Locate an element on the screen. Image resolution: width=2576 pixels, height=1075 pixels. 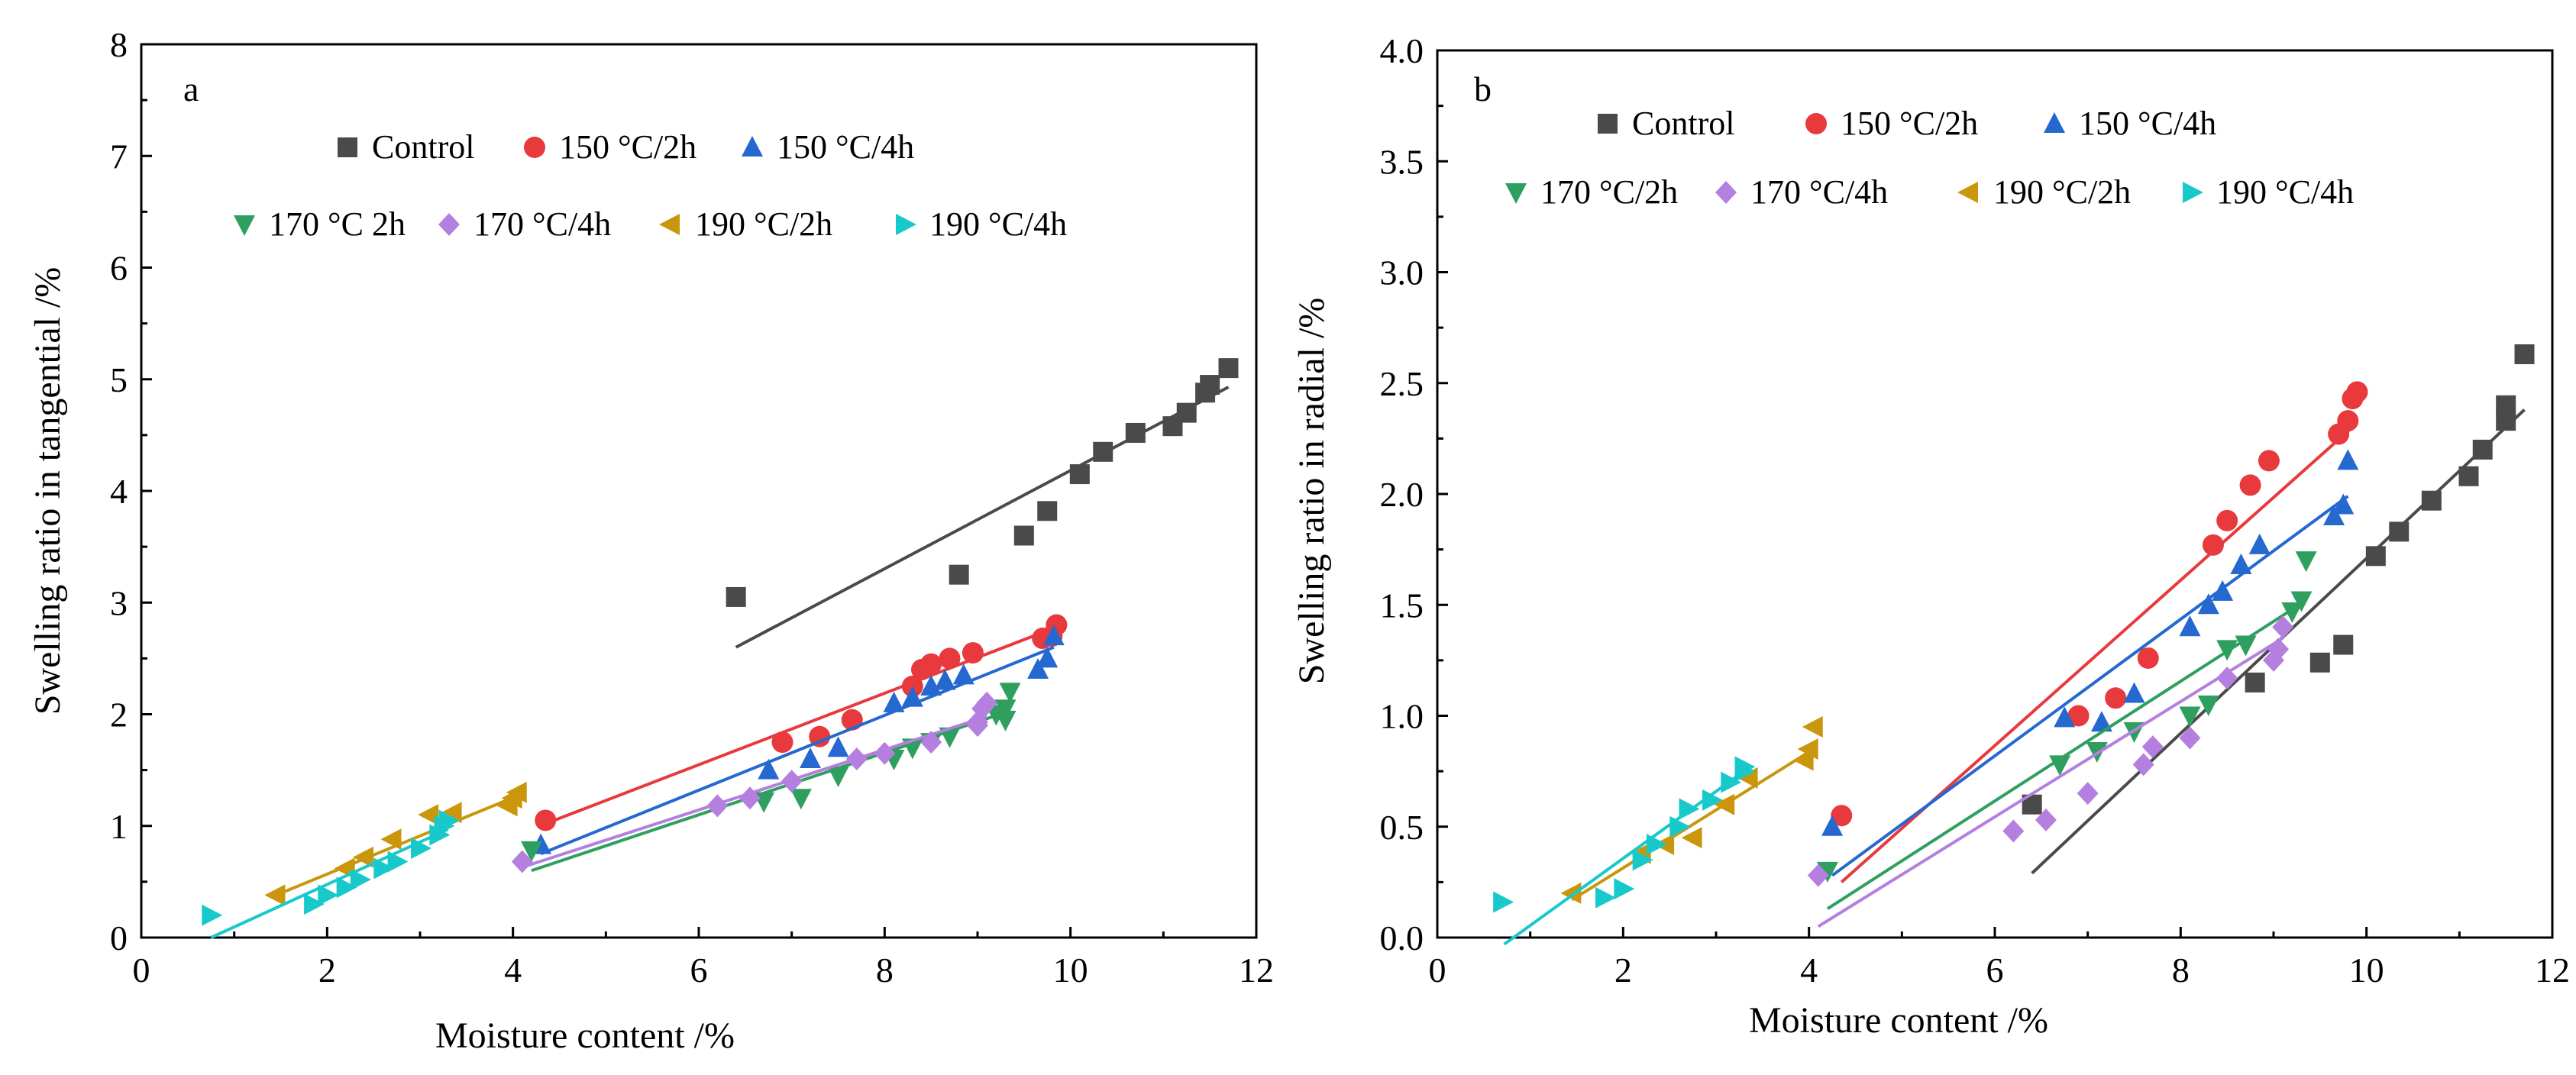
series-170-c-2h is located at coordinates (2067, 730).